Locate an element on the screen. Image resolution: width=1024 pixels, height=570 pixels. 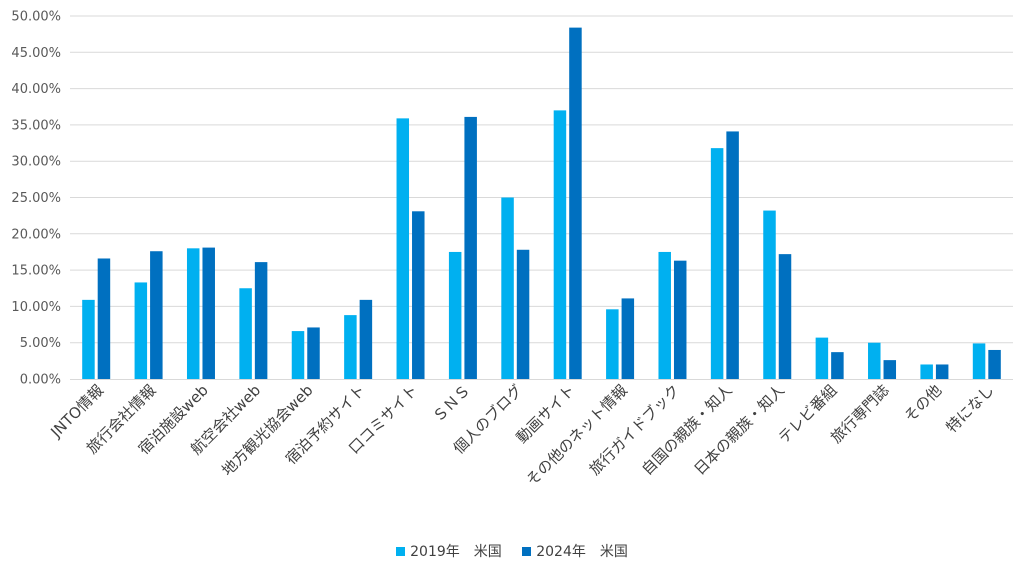
legend-swatch-2019 is located at coordinates (401, 551).